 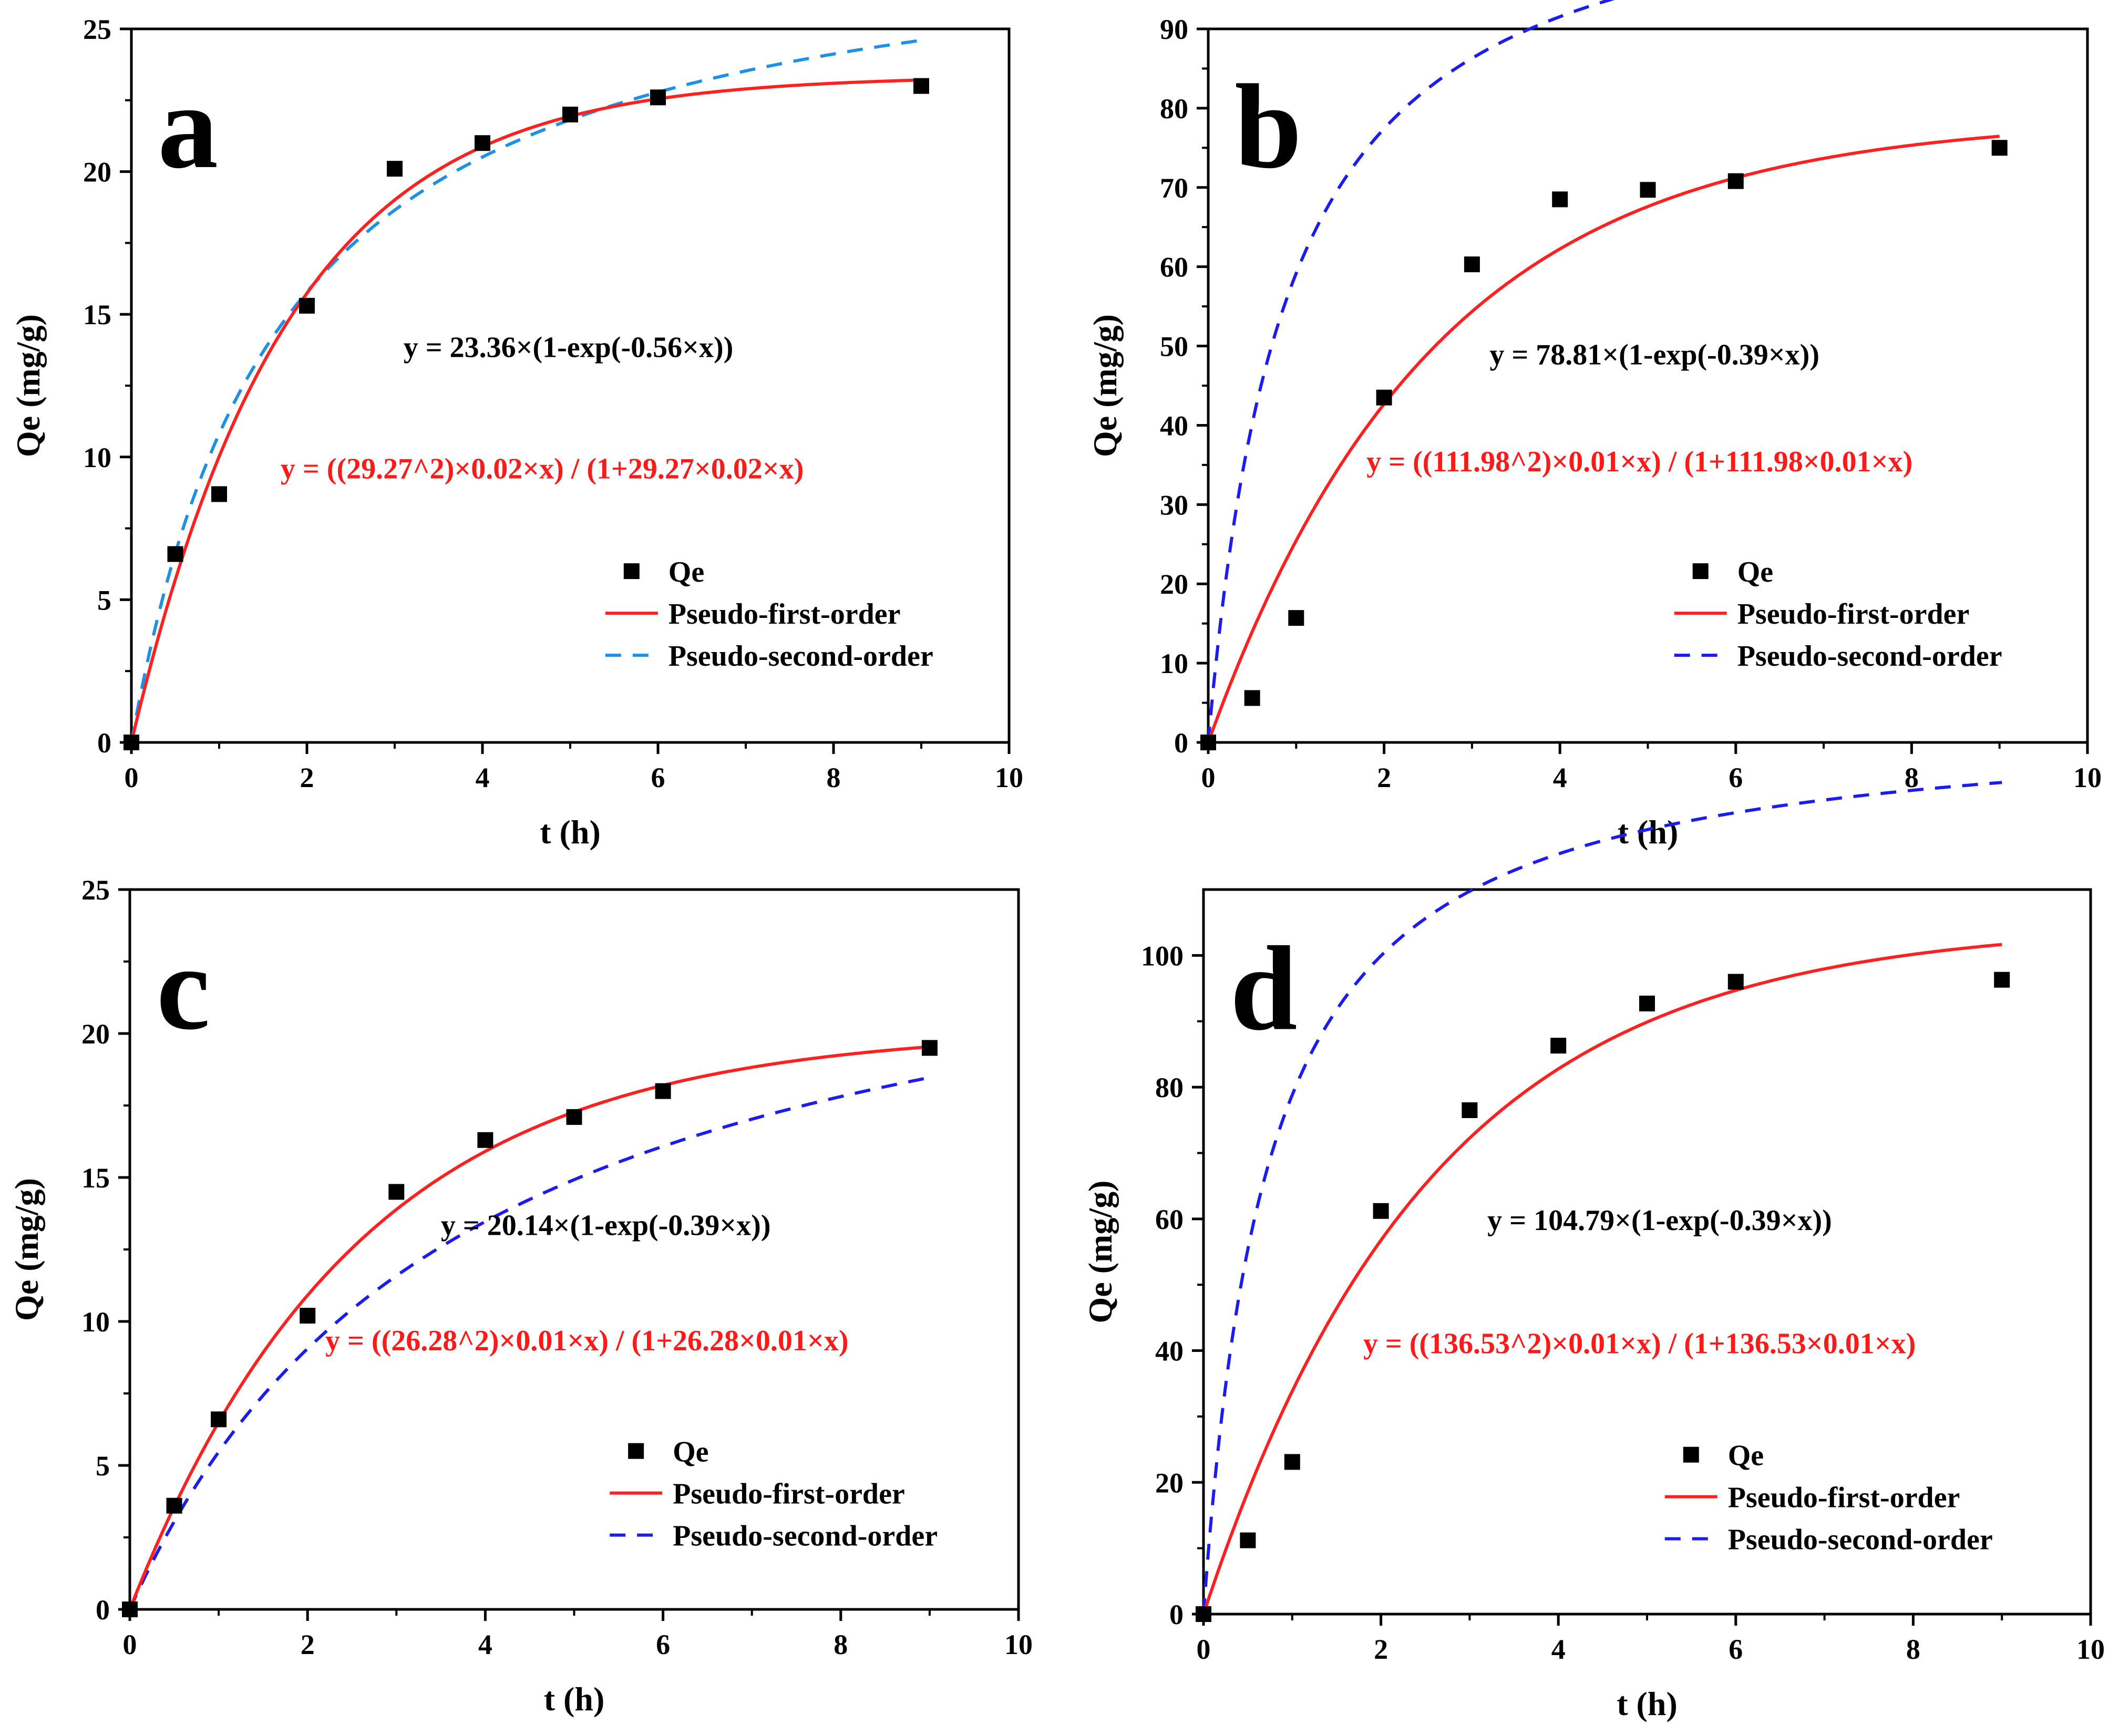 What do you see at coordinates (1174, 30) in the screenshot?
I see `y-tick-label: 90` at bounding box center [1174, 30].